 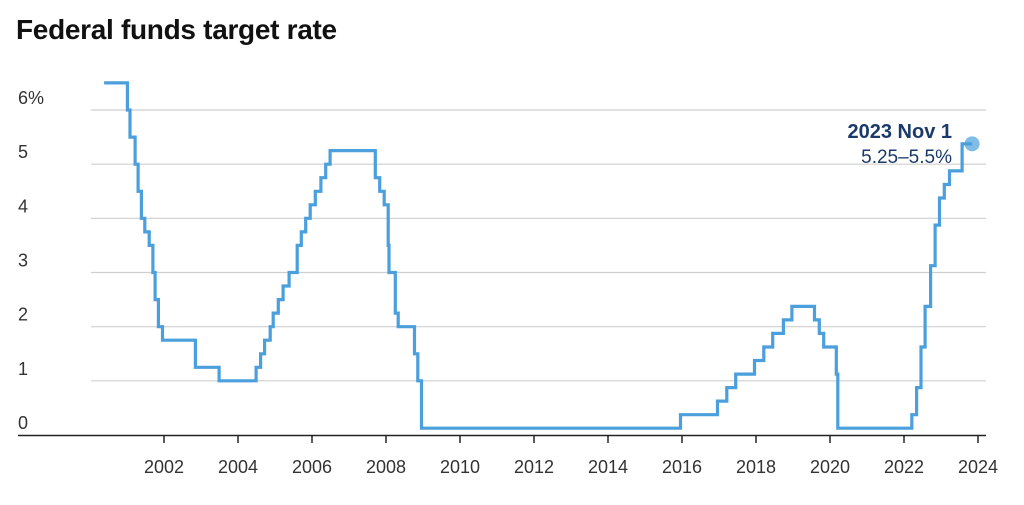 I want to click on annotation: 2023 Nov 1 5.25–5.5%, so click(x=913, y=144).